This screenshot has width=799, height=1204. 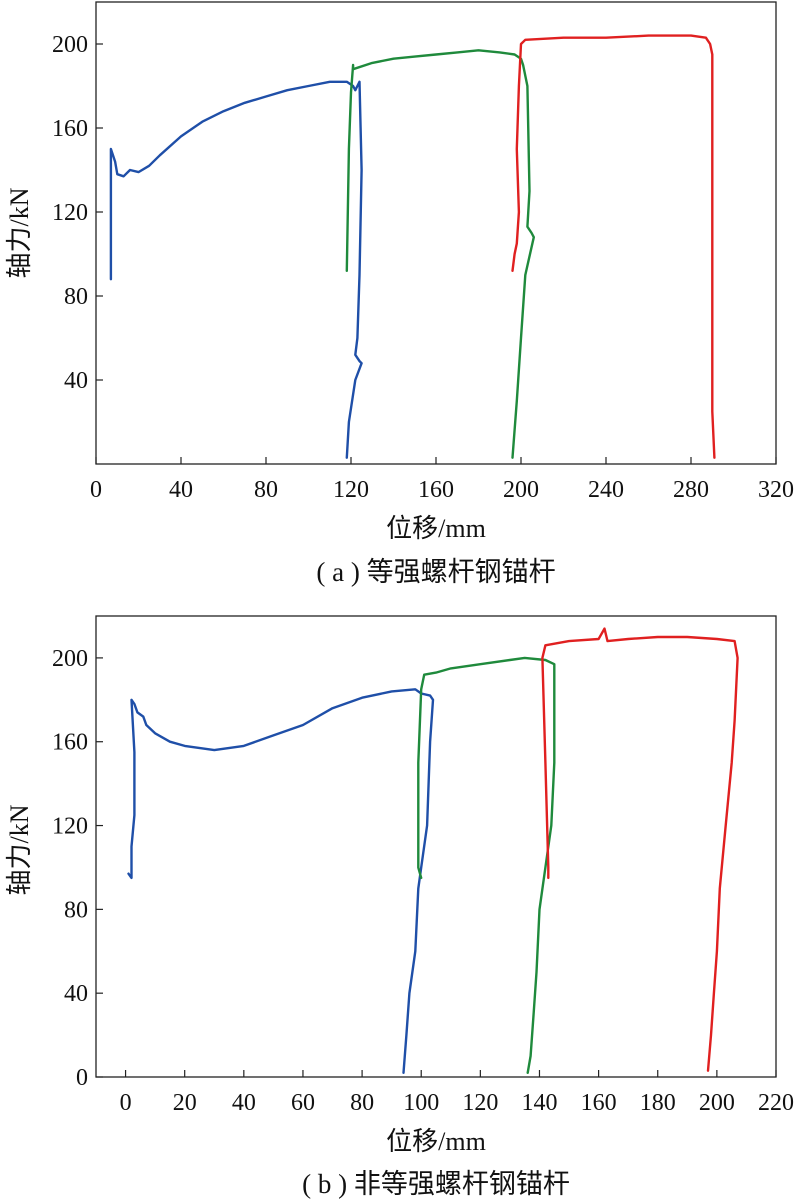 What do you see at coordinates (457, 1093) in the screenshot?
I see `chart-b-x-ticks: 0 20 40 60 80 100 120 140 160 180 200 220` at bounding box center [457, 1093].